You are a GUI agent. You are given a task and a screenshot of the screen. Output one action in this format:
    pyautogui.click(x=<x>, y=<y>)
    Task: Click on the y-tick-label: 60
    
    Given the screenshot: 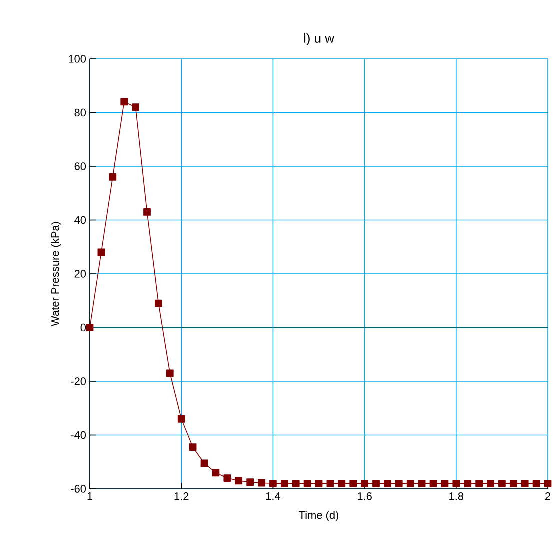 What is the action you would take?
    pyautogui.click(x=80, y=166)
    